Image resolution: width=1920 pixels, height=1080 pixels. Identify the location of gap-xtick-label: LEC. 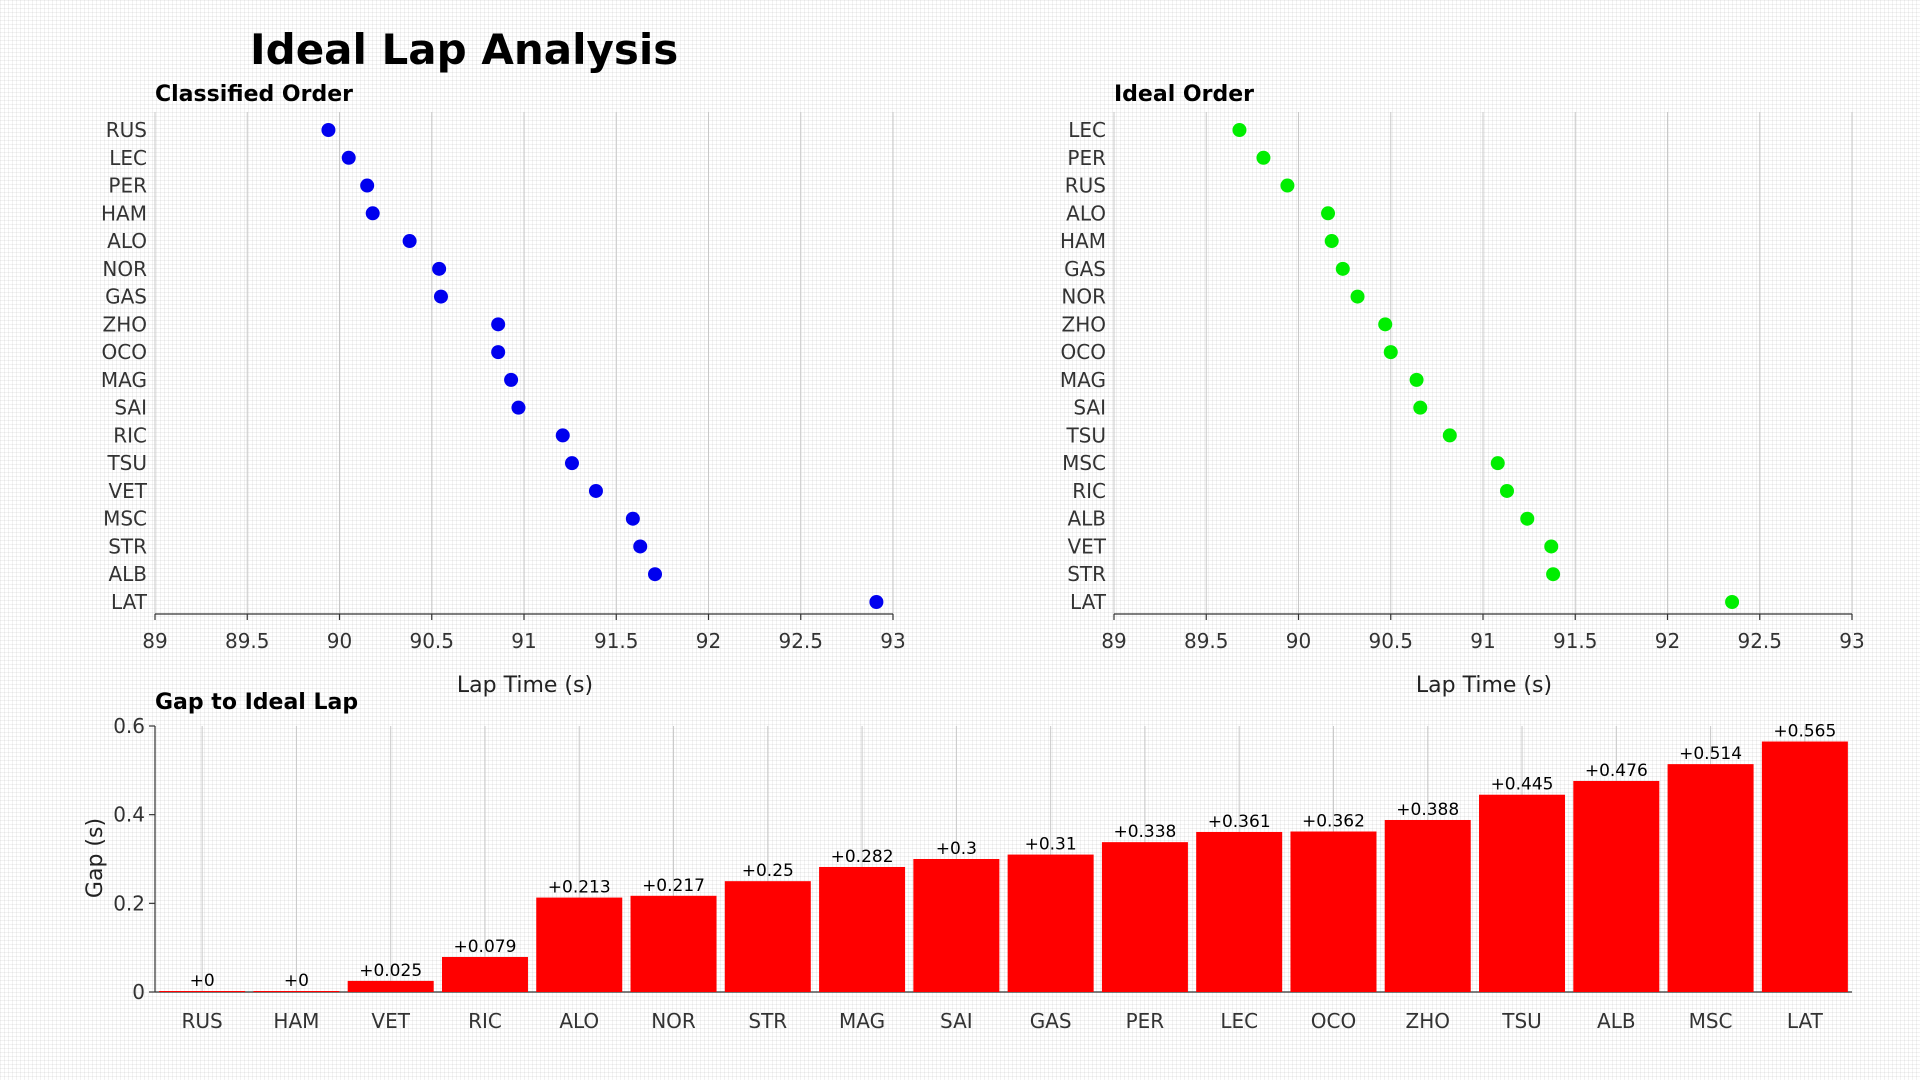
(1239, 1021).